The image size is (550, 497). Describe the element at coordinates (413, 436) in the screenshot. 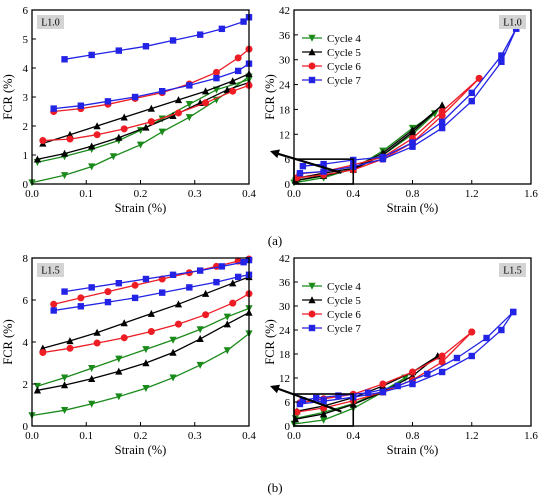

I see `x-tick-label: 0.8` at that location.